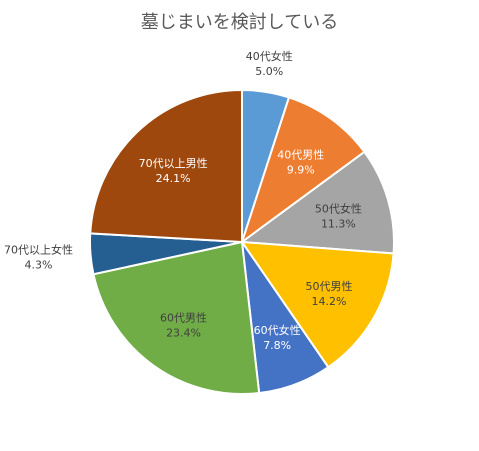  What do you see at coordinates (269, 63) in the screenshot?
I see `data-label-0: 40代女性 5.0%` at bounding box center [269, 63].